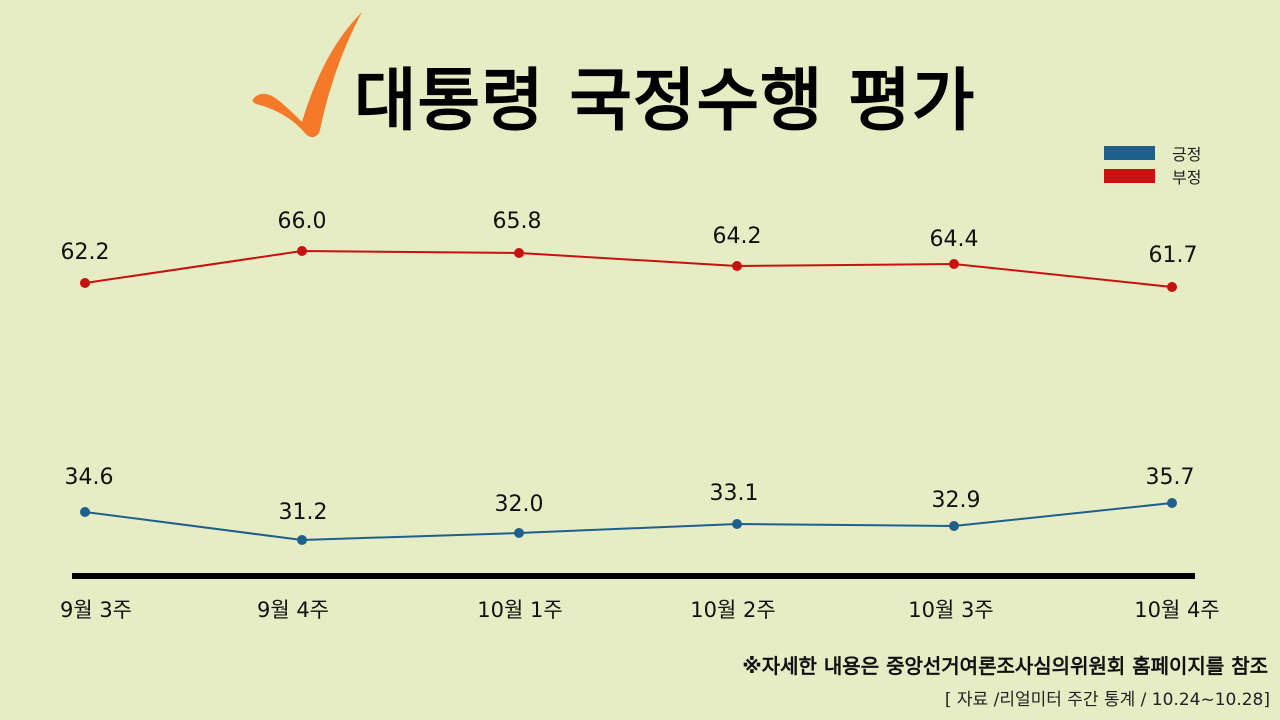 This screenshot has height=720, width=1280. I want to click on legend-item-negative: 부정, so click(1152, 175).